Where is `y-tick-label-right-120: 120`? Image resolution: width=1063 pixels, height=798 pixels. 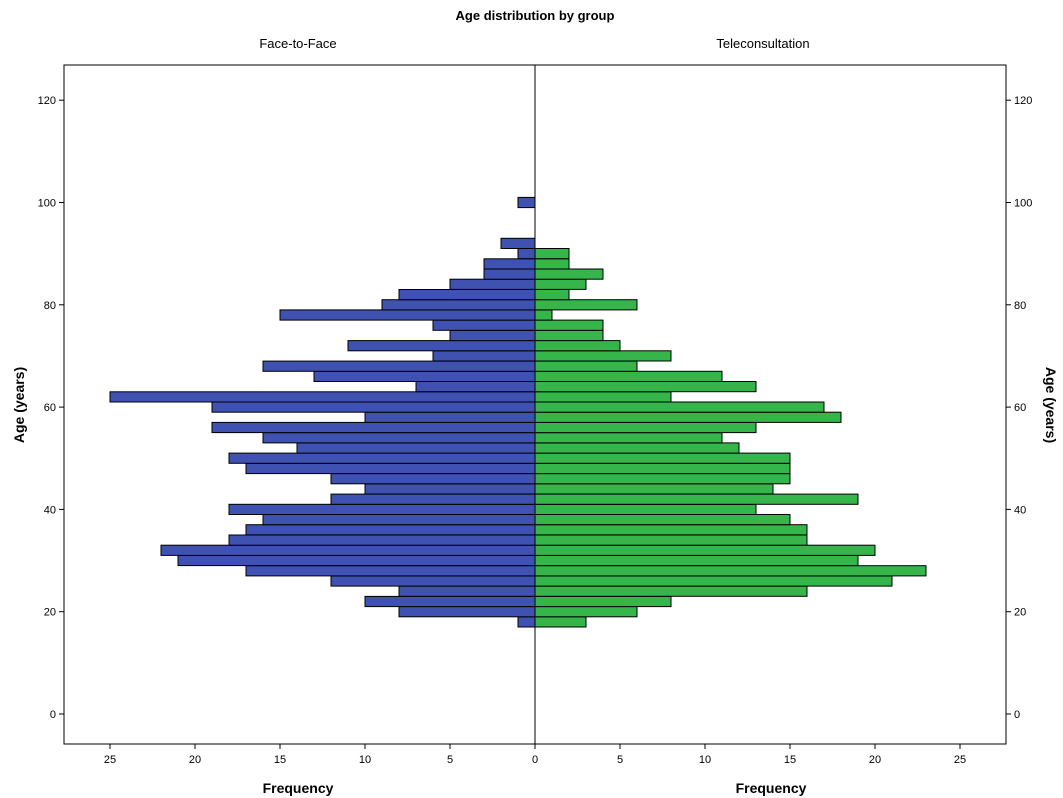 y-tick-label-right-120: 120 is located at coordinates (1023, 101).